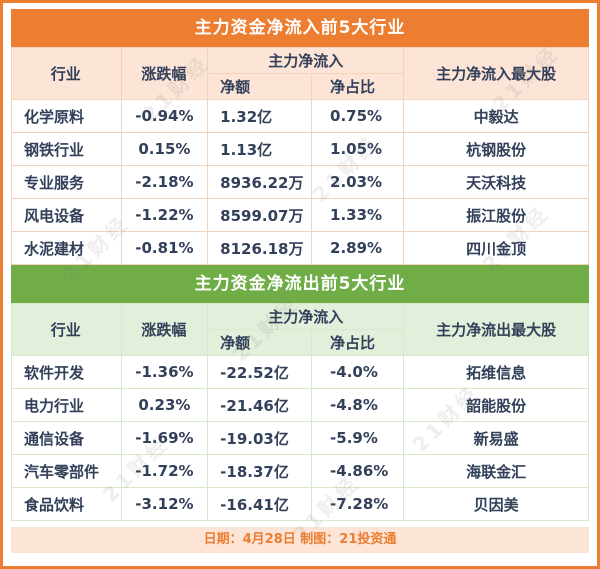 The height and width of the screenshot is (569, 600). I want to click on cell-net-amount: 8126.18万, so click(260, 248).